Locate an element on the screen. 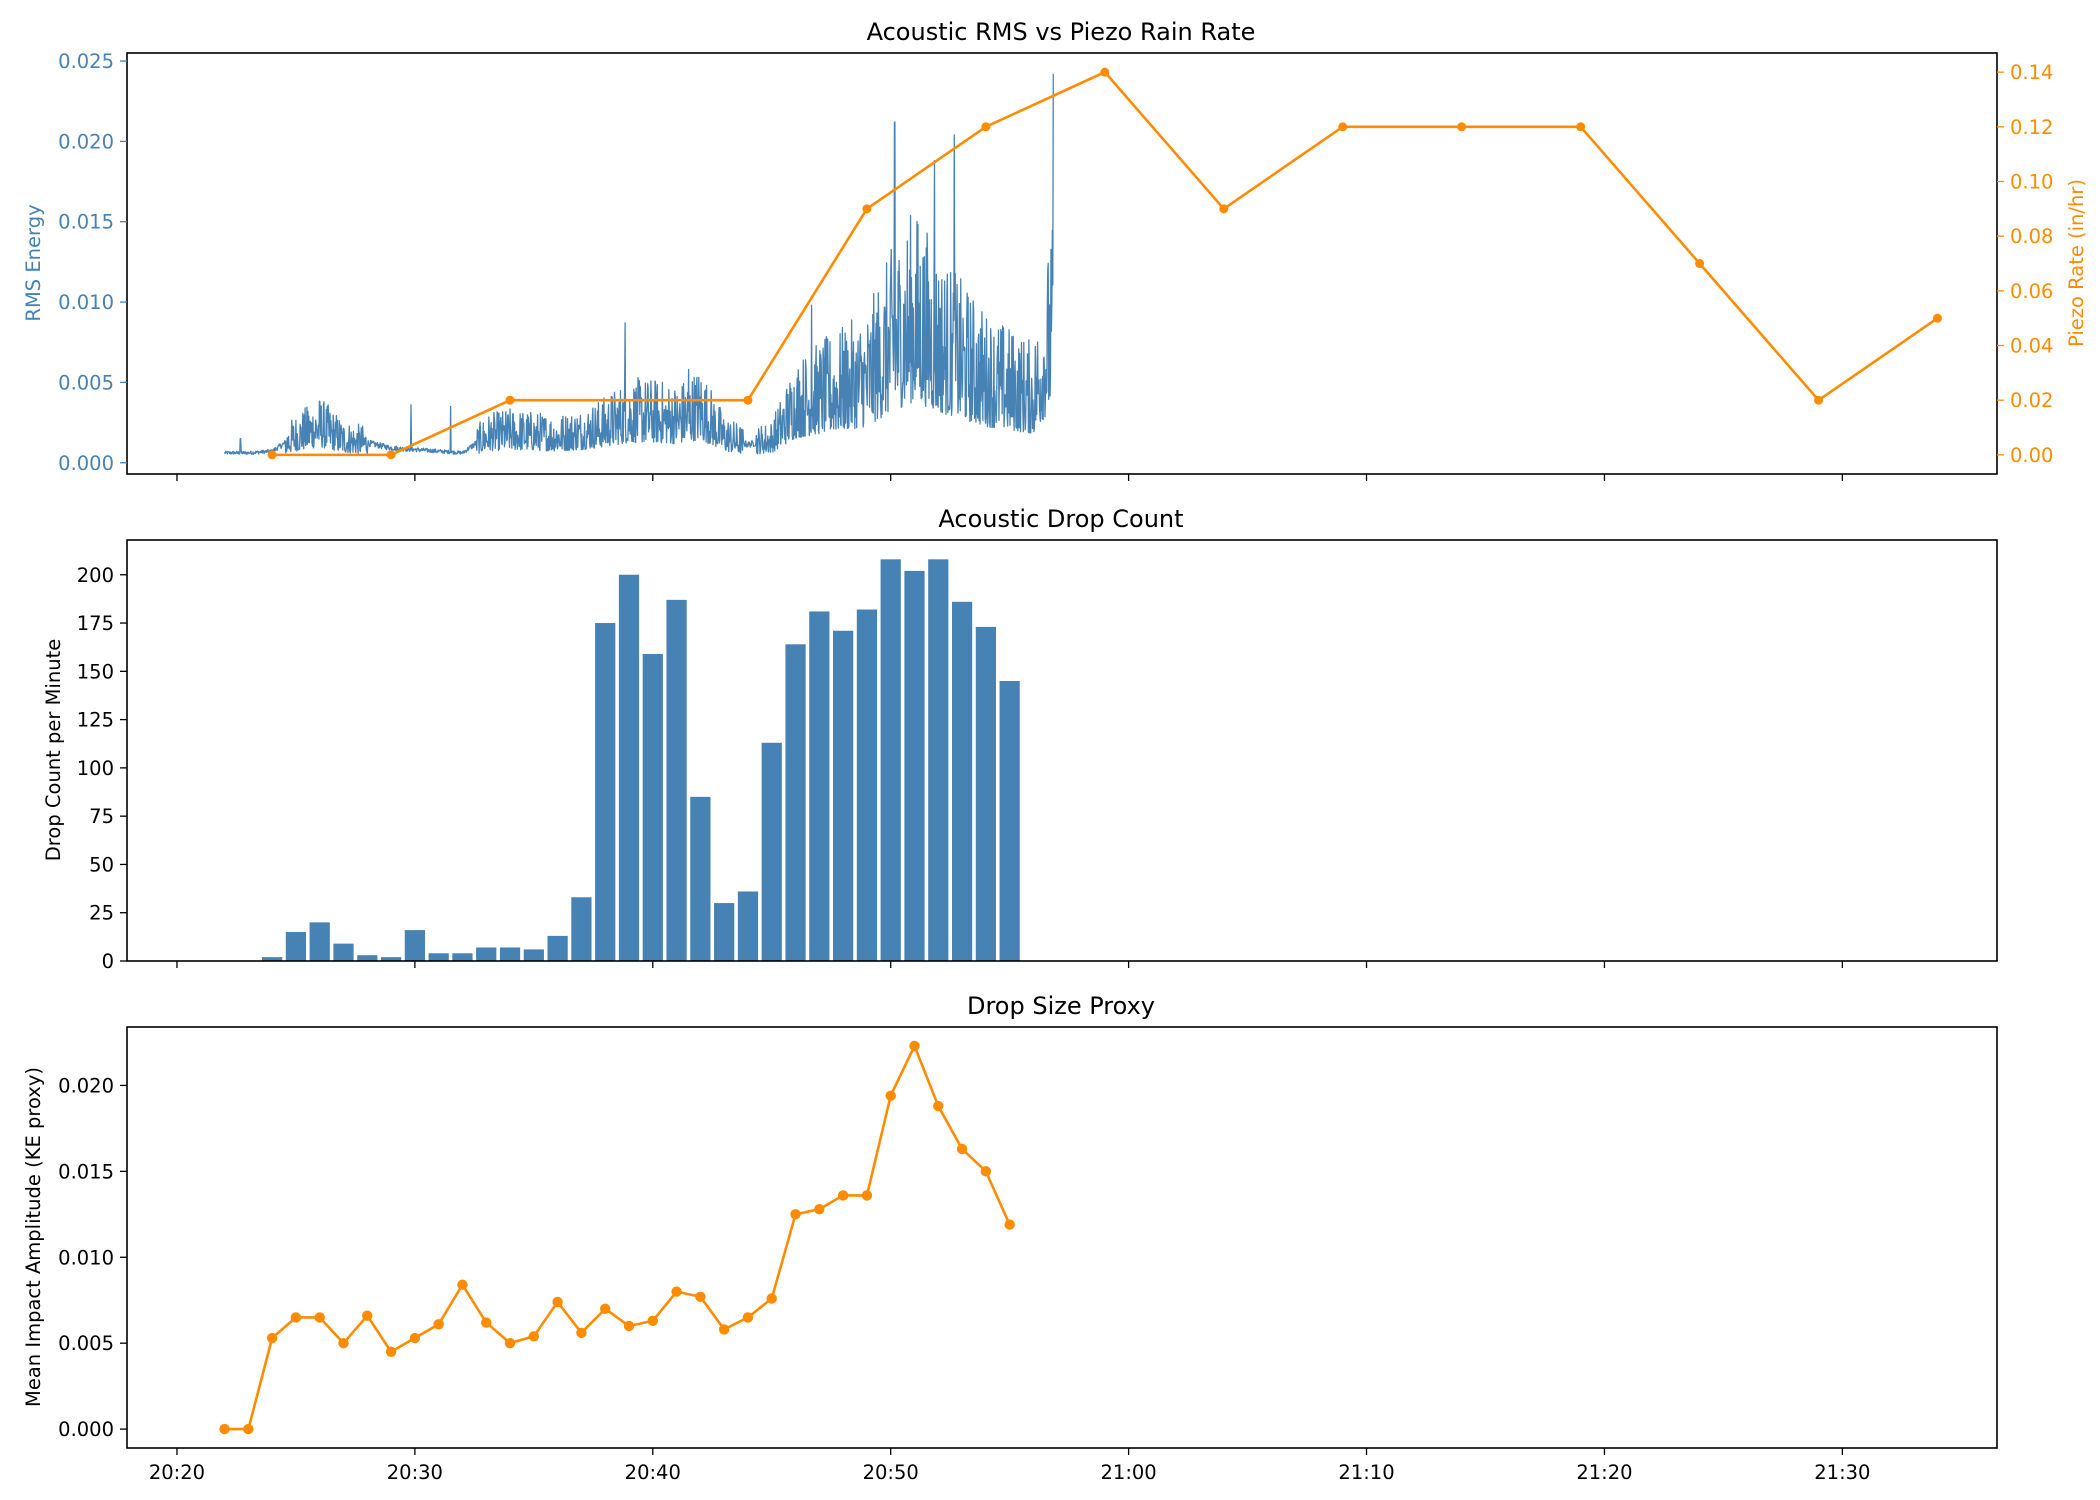 The width and height of the screenshot is (2100, 1500). rms-energy-axis-label: RMS Energy is located at coordinates (33, 262).